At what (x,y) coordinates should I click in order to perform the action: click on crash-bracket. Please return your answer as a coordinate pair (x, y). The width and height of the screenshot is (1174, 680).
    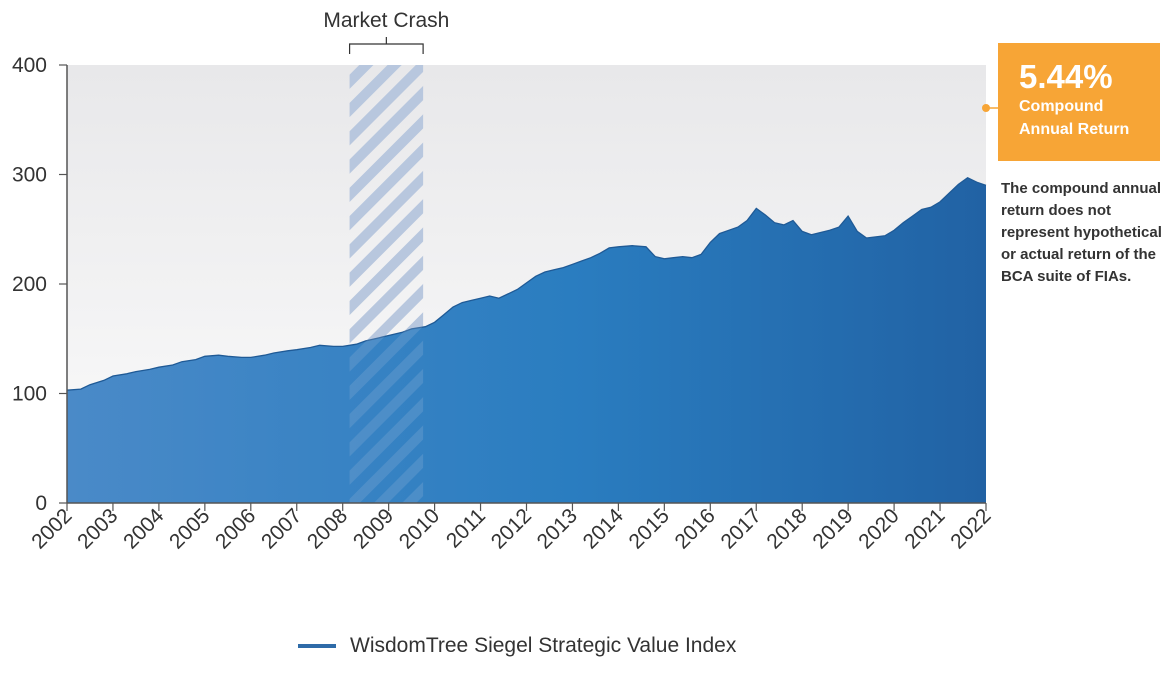
    Looking at the image, I should click on (386, 45).